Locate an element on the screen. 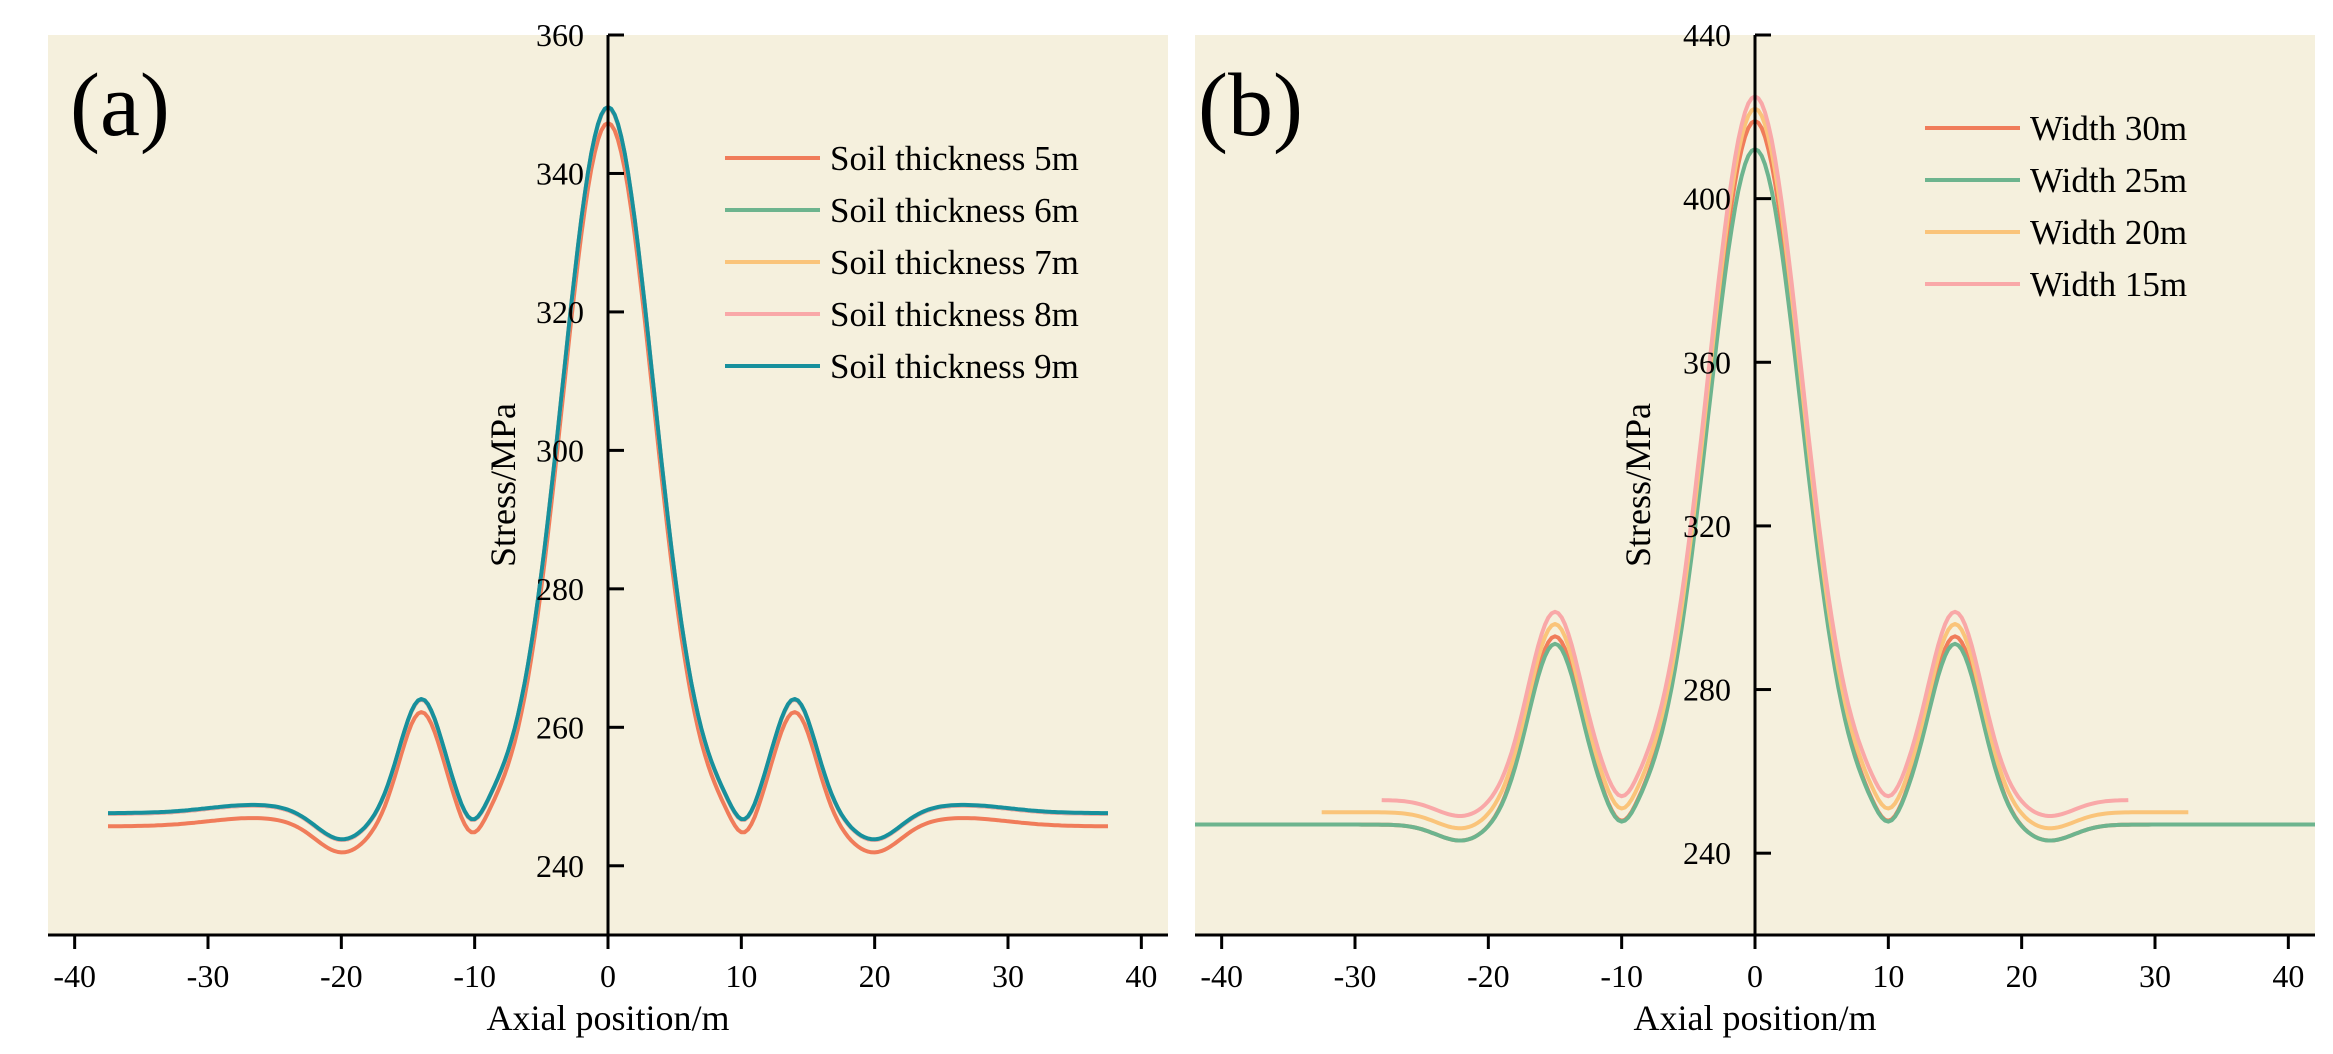 The width and height of the screenshot is (2333, 1054). legend: Width 30m Width 25m Width 20m Width 15m is located at coordinates (2056, 206).